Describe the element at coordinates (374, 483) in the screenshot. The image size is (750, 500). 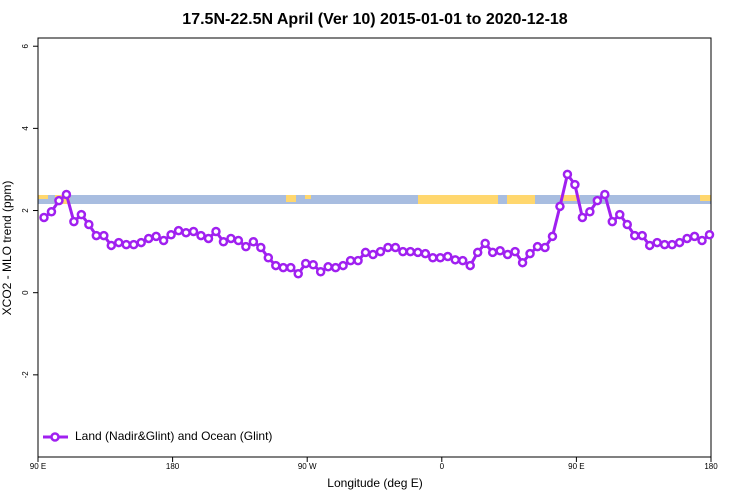
I see `x-axis-label: Longitude (deg E)` at that location.